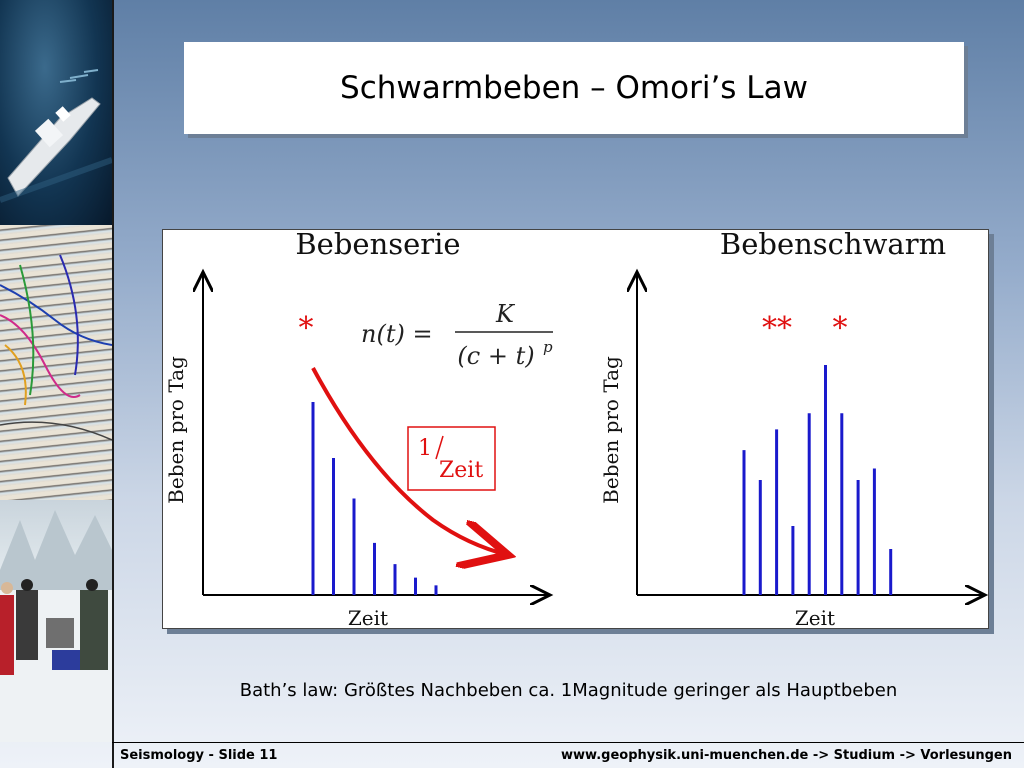  I want to click on inverse-time-box: 1 Zeit, so click(451, 458).